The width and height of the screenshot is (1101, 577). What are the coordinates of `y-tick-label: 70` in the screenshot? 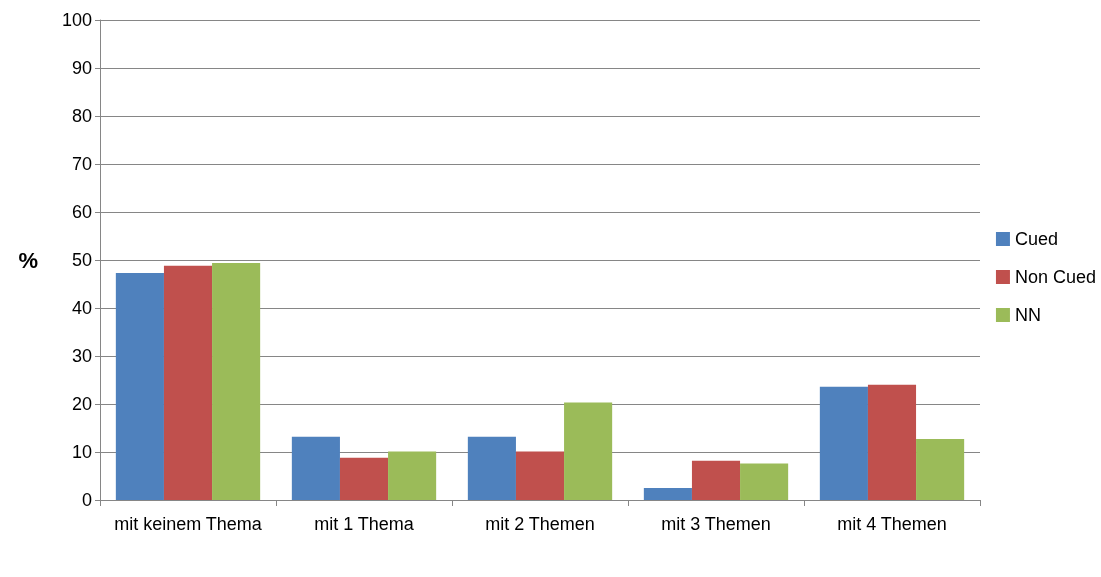 It's located at (81, 164).